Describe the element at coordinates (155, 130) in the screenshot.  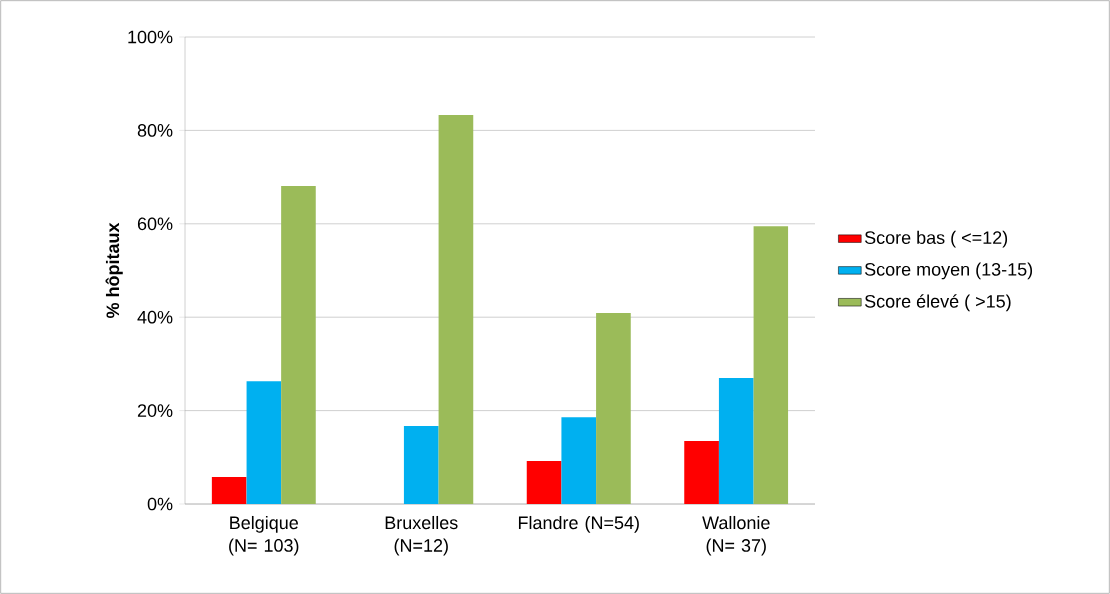
I see `y-tick-label: 80%` at that location.